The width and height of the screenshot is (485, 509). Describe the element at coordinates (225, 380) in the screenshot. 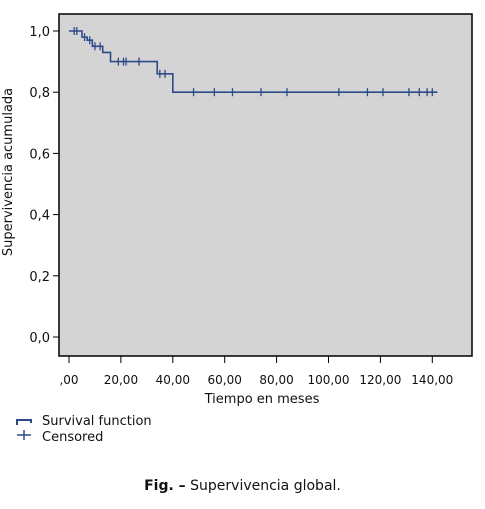

I see `x-tick-label: 60,00` at that location.